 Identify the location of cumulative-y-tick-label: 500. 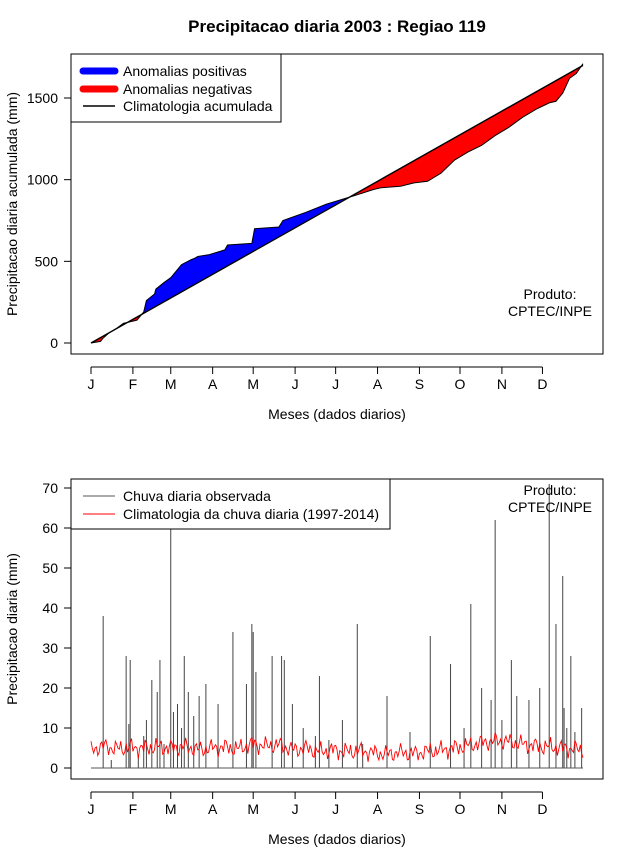
(47, 261).